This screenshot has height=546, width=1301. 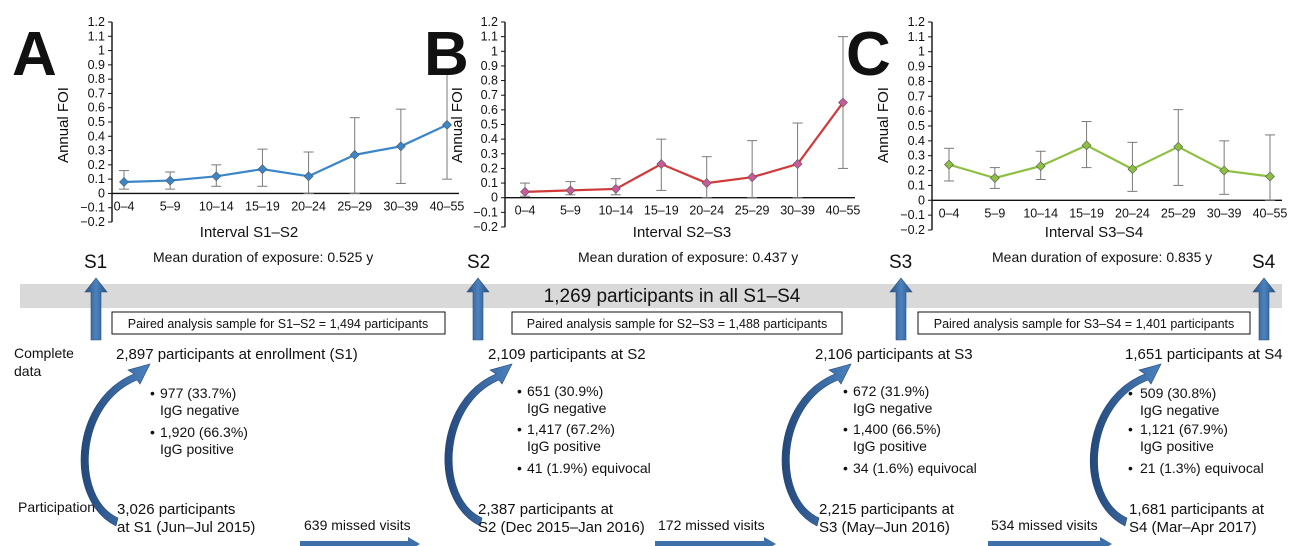 I want to click on x-axis-label: Interval S2–S3, so click(x=682, y=232).